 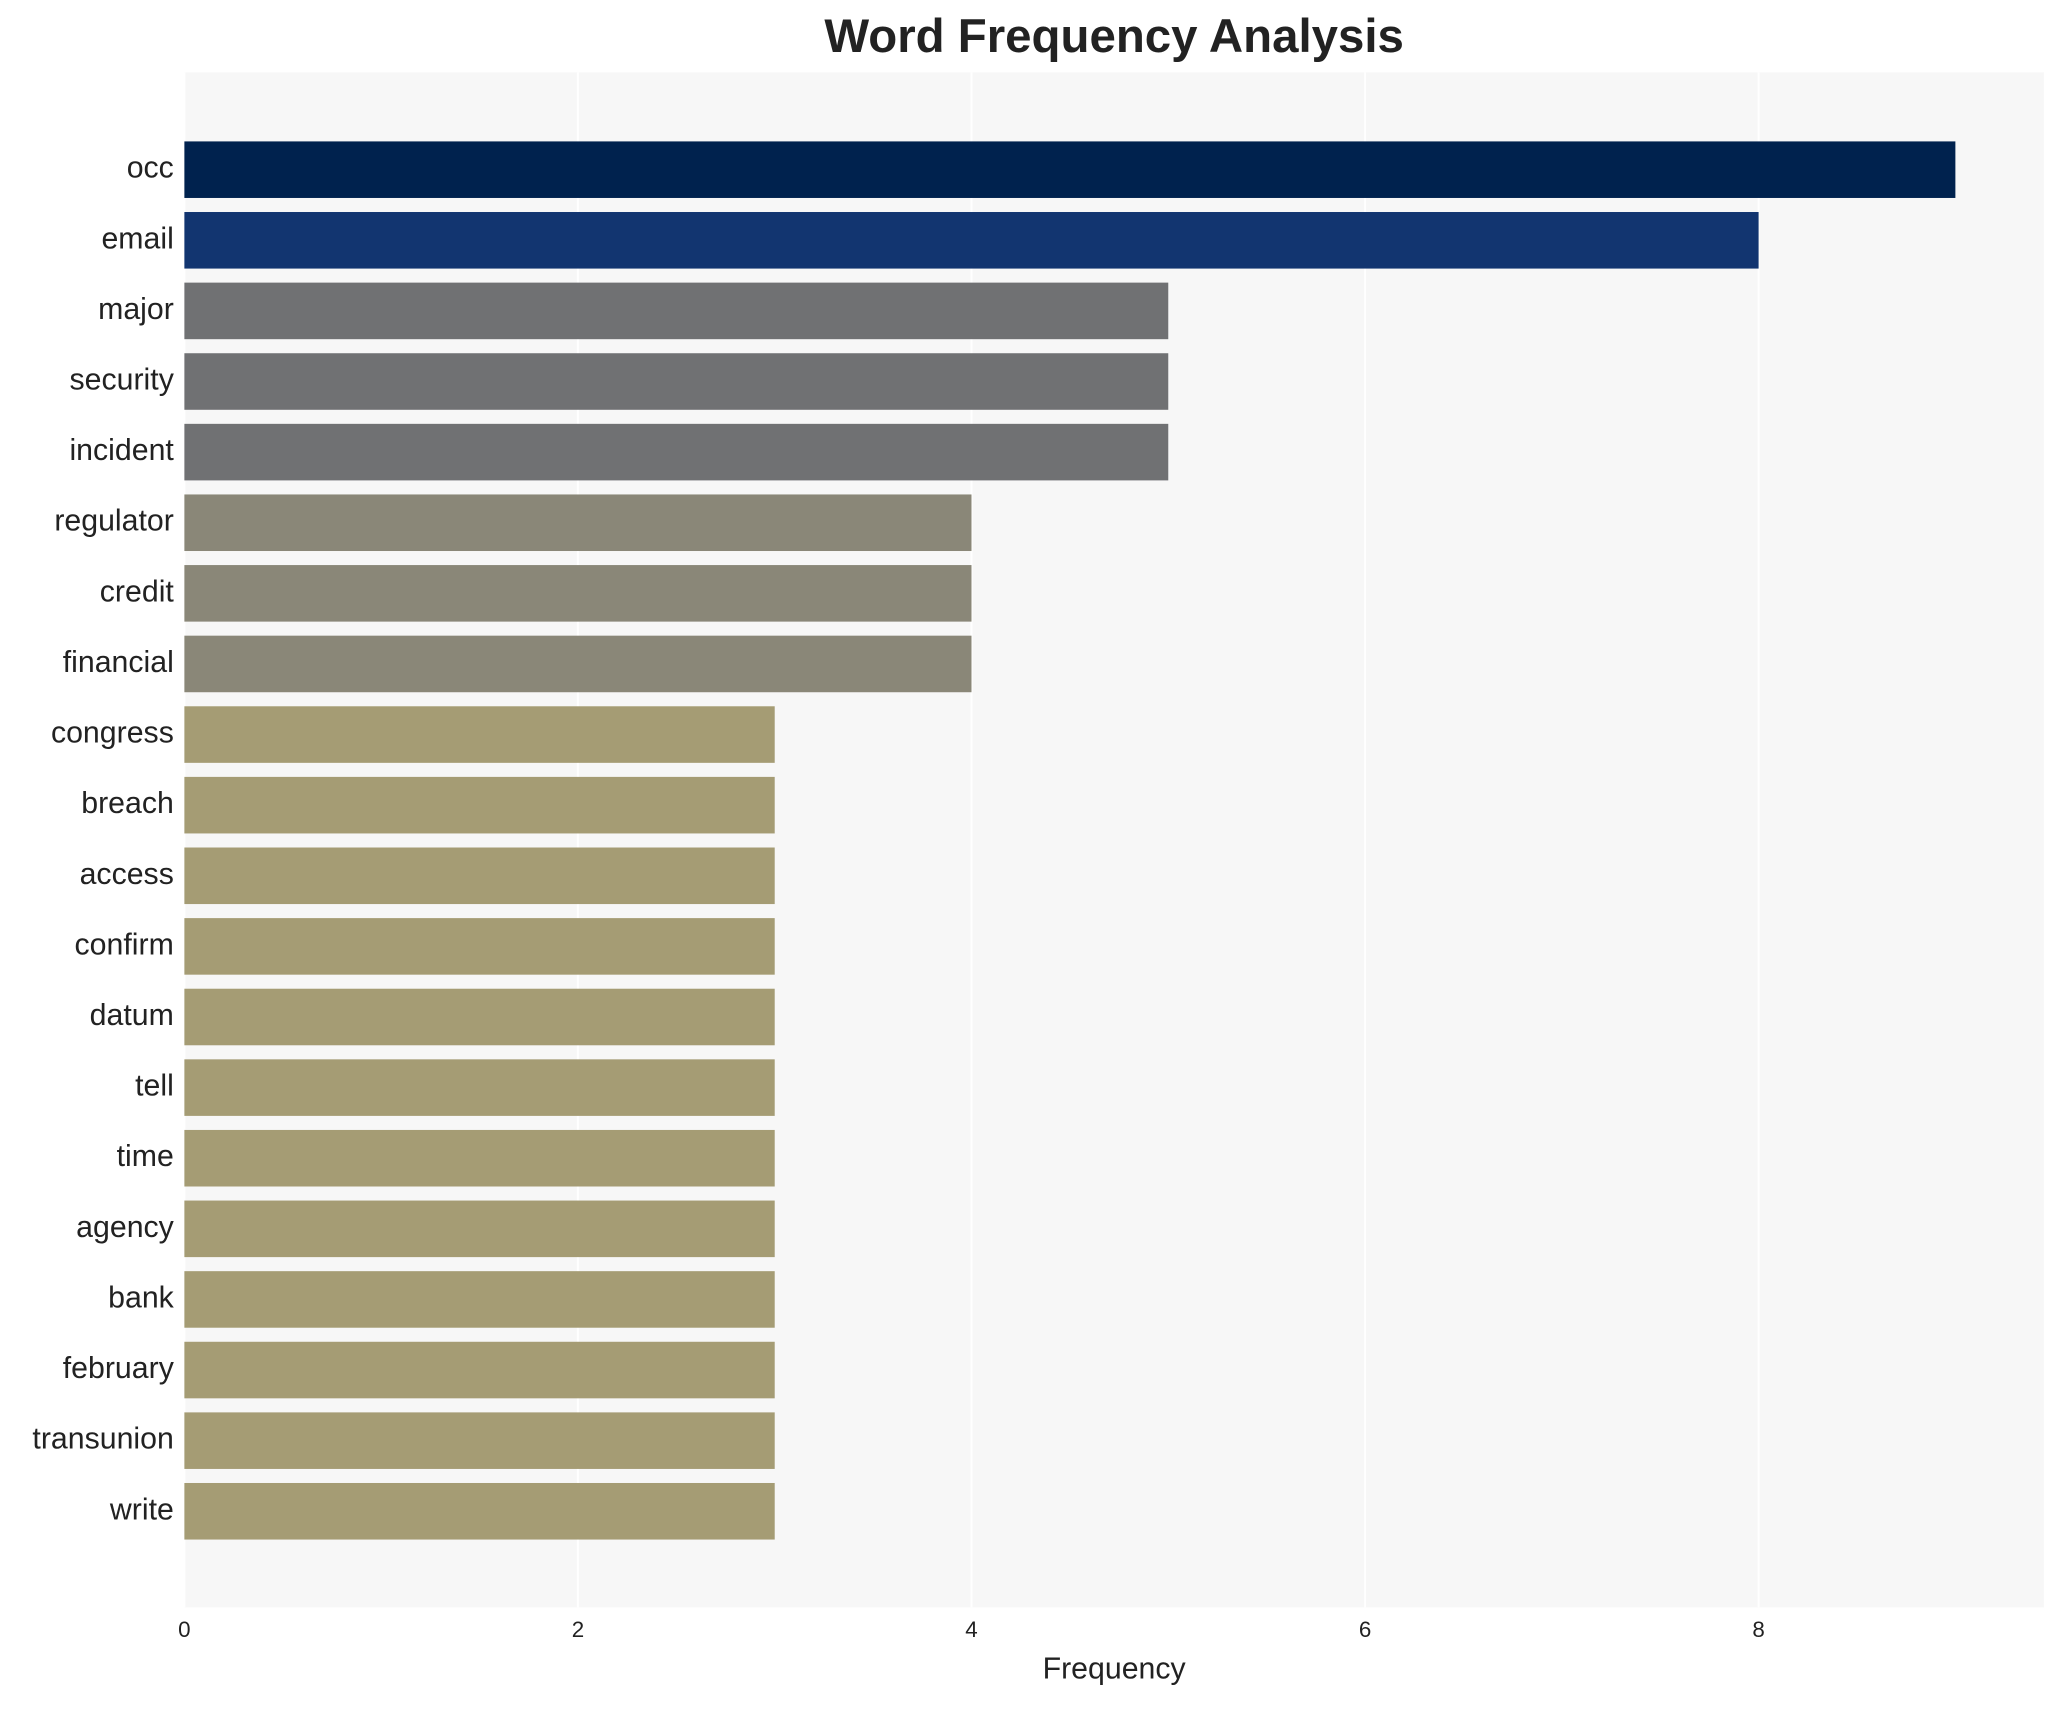 I want to click on y-tick-label: datum, so click(x=132, y=1015).